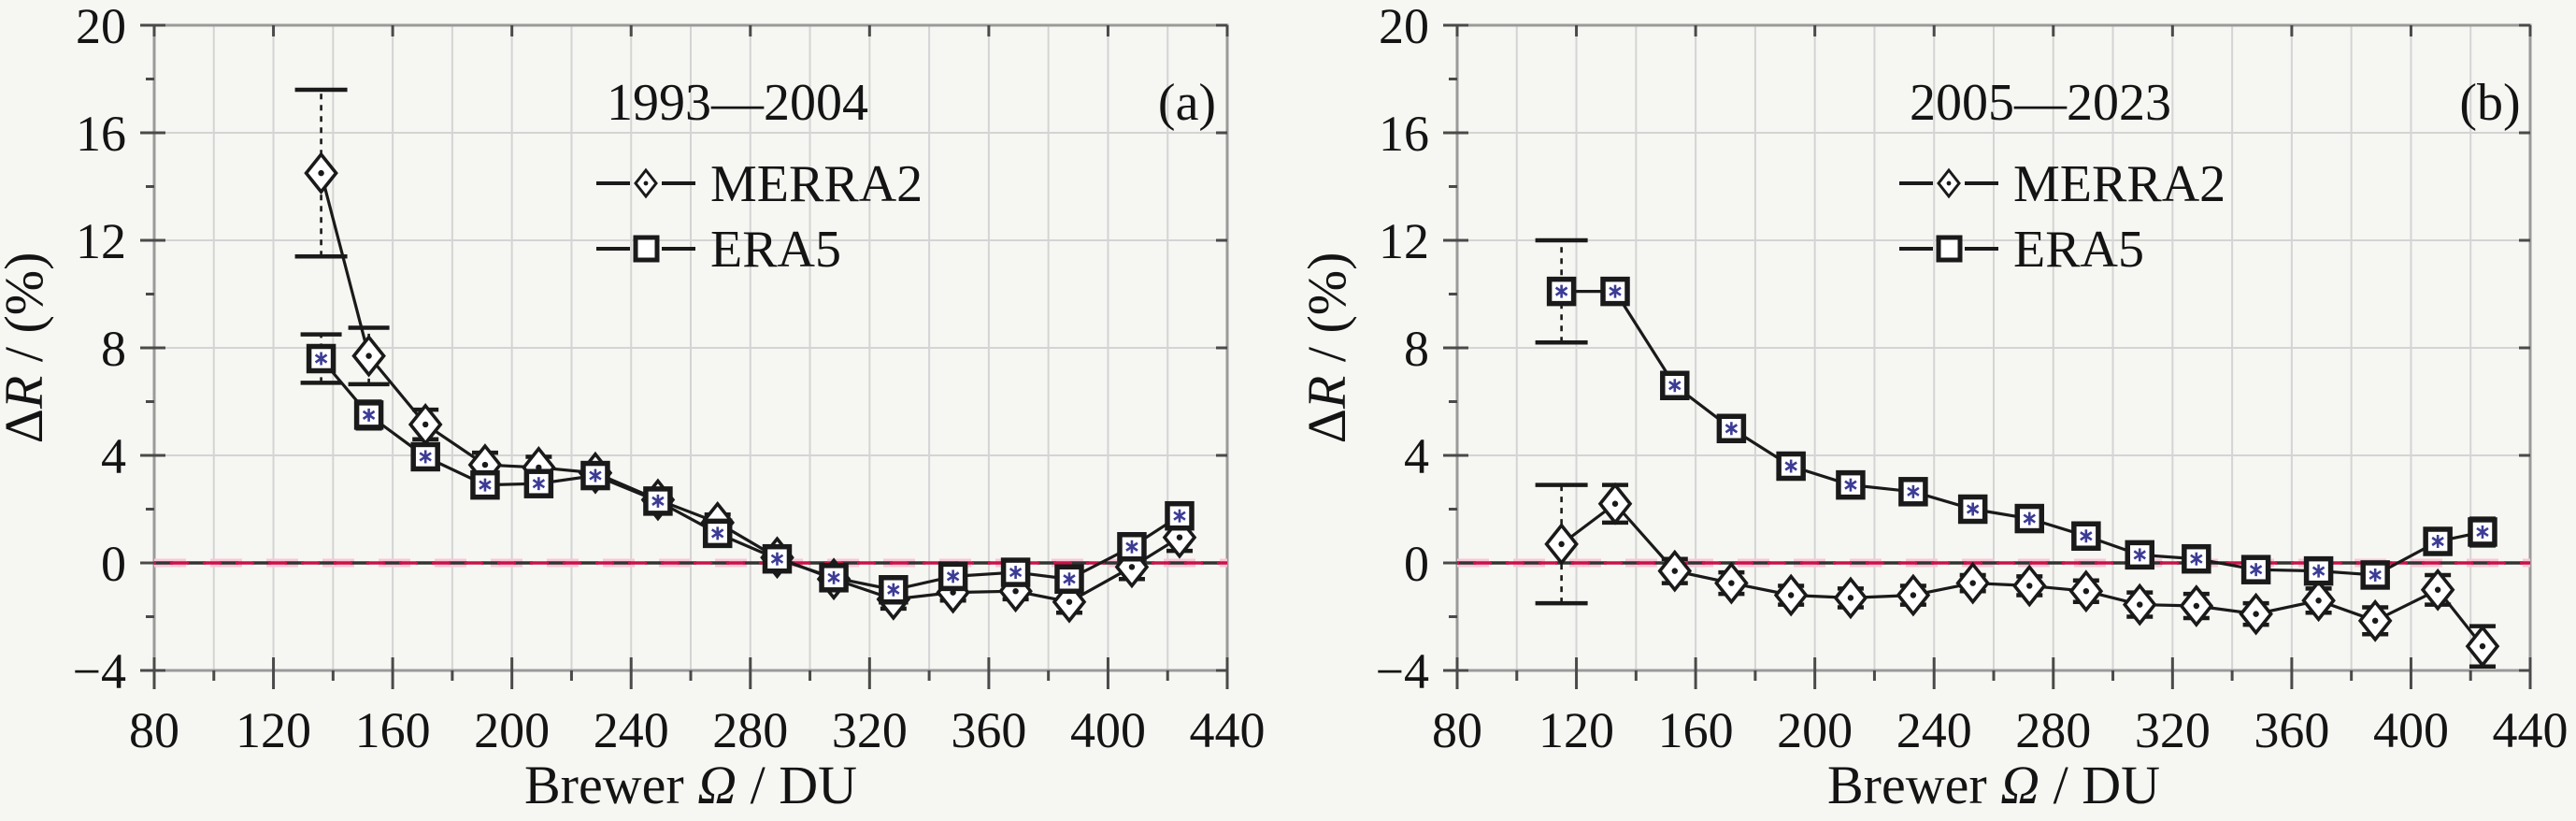 The height and width of the screenshot is (821, 2576). What do you see at coordinates (1934, 730) in the screenshot?
I see `x-tick-label: 240` at bounding box center [1934, 730].